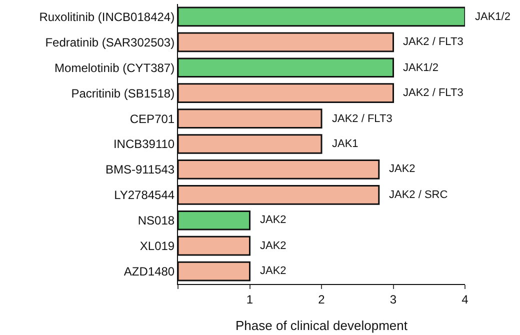 This screenshot has width=520, height=335. I want to click on y-tick-label: LY2784544, so click(144, 195).